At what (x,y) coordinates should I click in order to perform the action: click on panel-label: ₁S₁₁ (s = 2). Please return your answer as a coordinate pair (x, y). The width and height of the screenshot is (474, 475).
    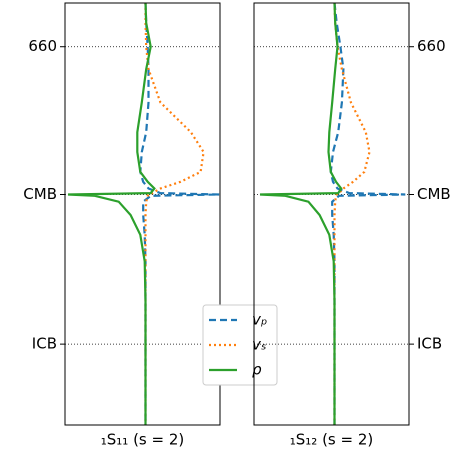
    Looking at the image, I should click on (143, 440).